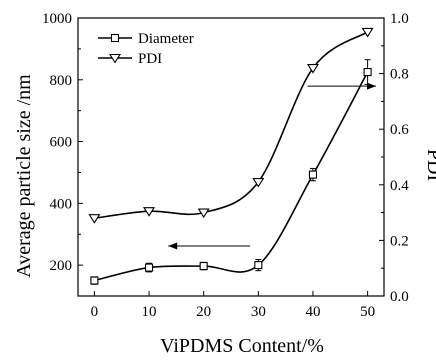  Describe the element at coordinates (399, 75) in the screenshot. I see `y2-tick-label: 0.8` at that location.